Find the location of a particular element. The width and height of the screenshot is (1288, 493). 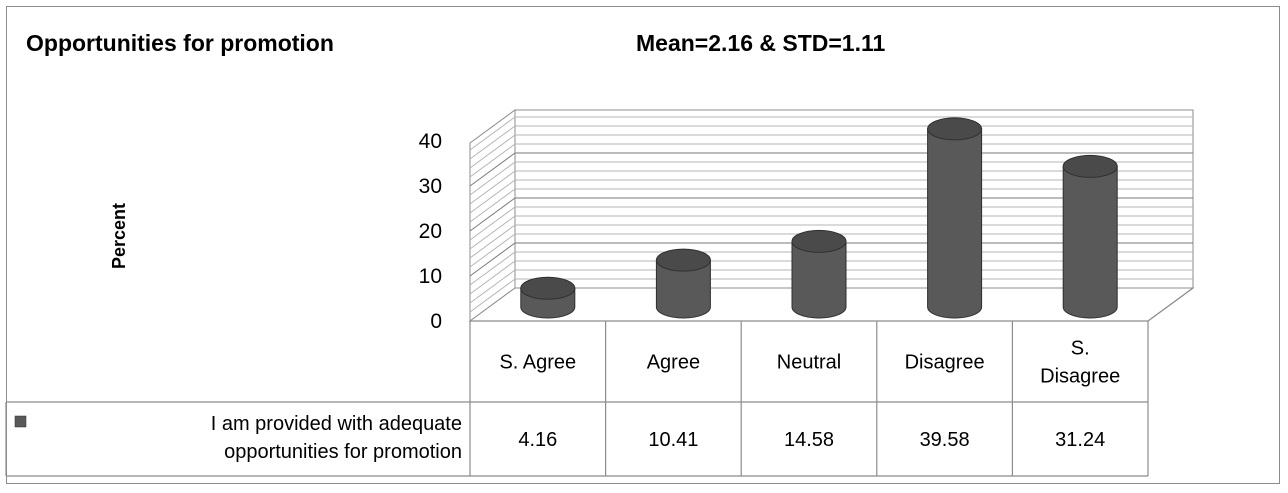

data-value-label: 14.58 is located at coordinates (809, 440).